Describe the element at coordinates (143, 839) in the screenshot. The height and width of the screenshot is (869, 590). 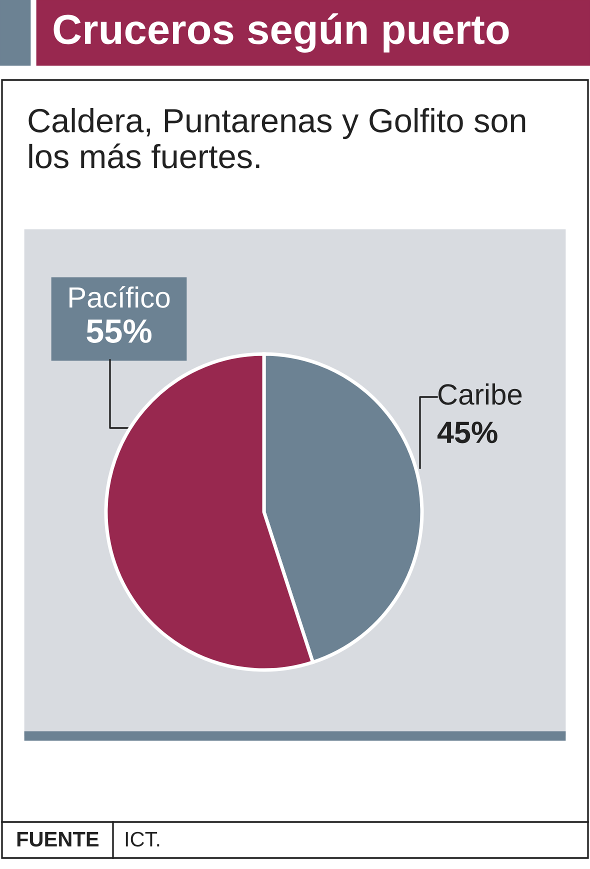
I see `text: ICT.` at that location.